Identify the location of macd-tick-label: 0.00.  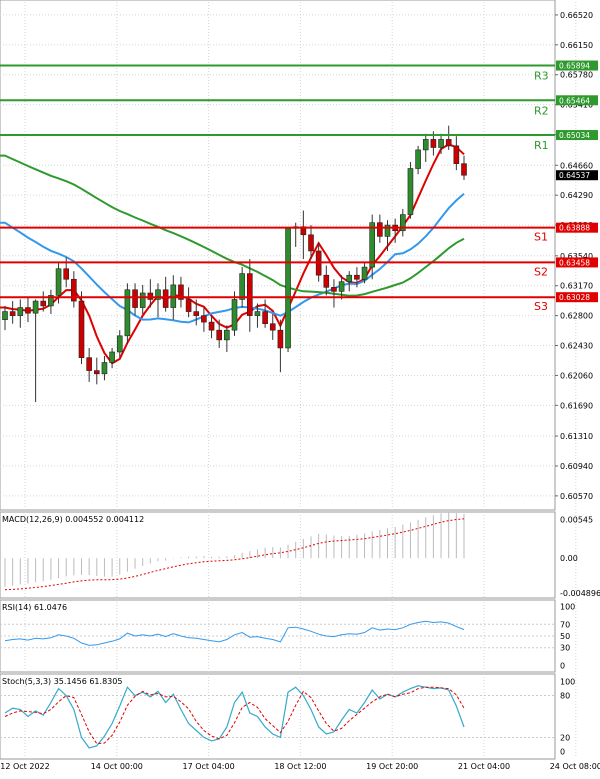
(569, 558).